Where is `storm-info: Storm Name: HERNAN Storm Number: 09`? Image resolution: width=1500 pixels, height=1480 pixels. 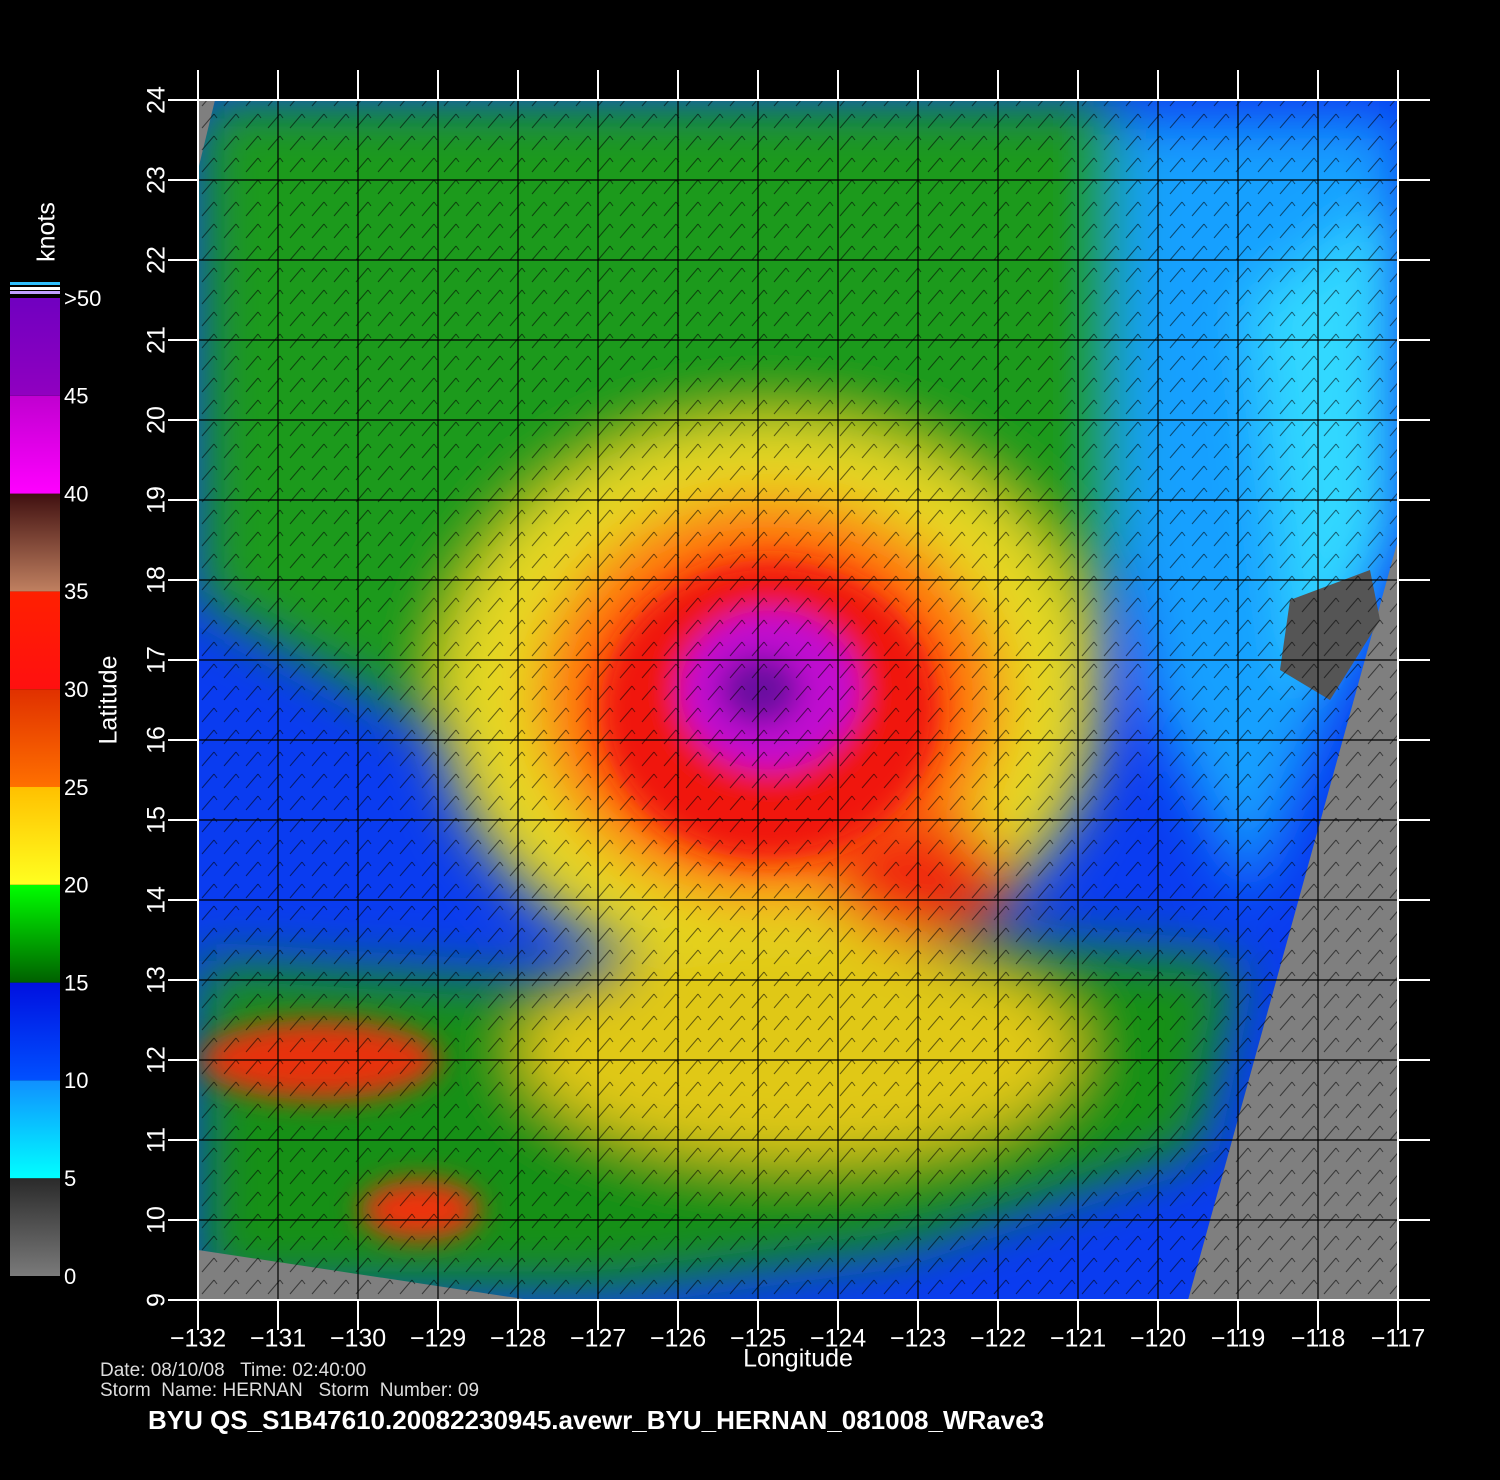
storm-info: Storm Name: HERNAN Storm Number: 09 is located at coordinates (289, 1390).